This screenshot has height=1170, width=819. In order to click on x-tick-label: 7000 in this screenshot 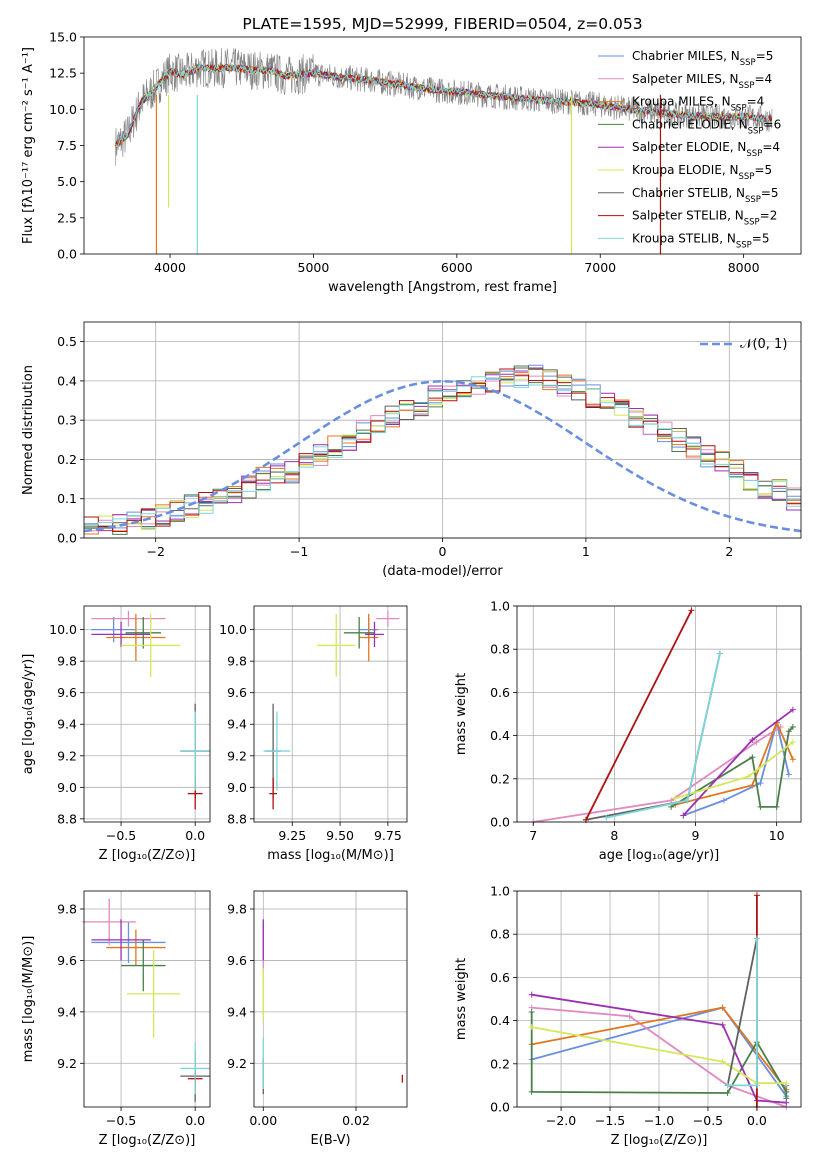, I will do `click(600, 267)`.